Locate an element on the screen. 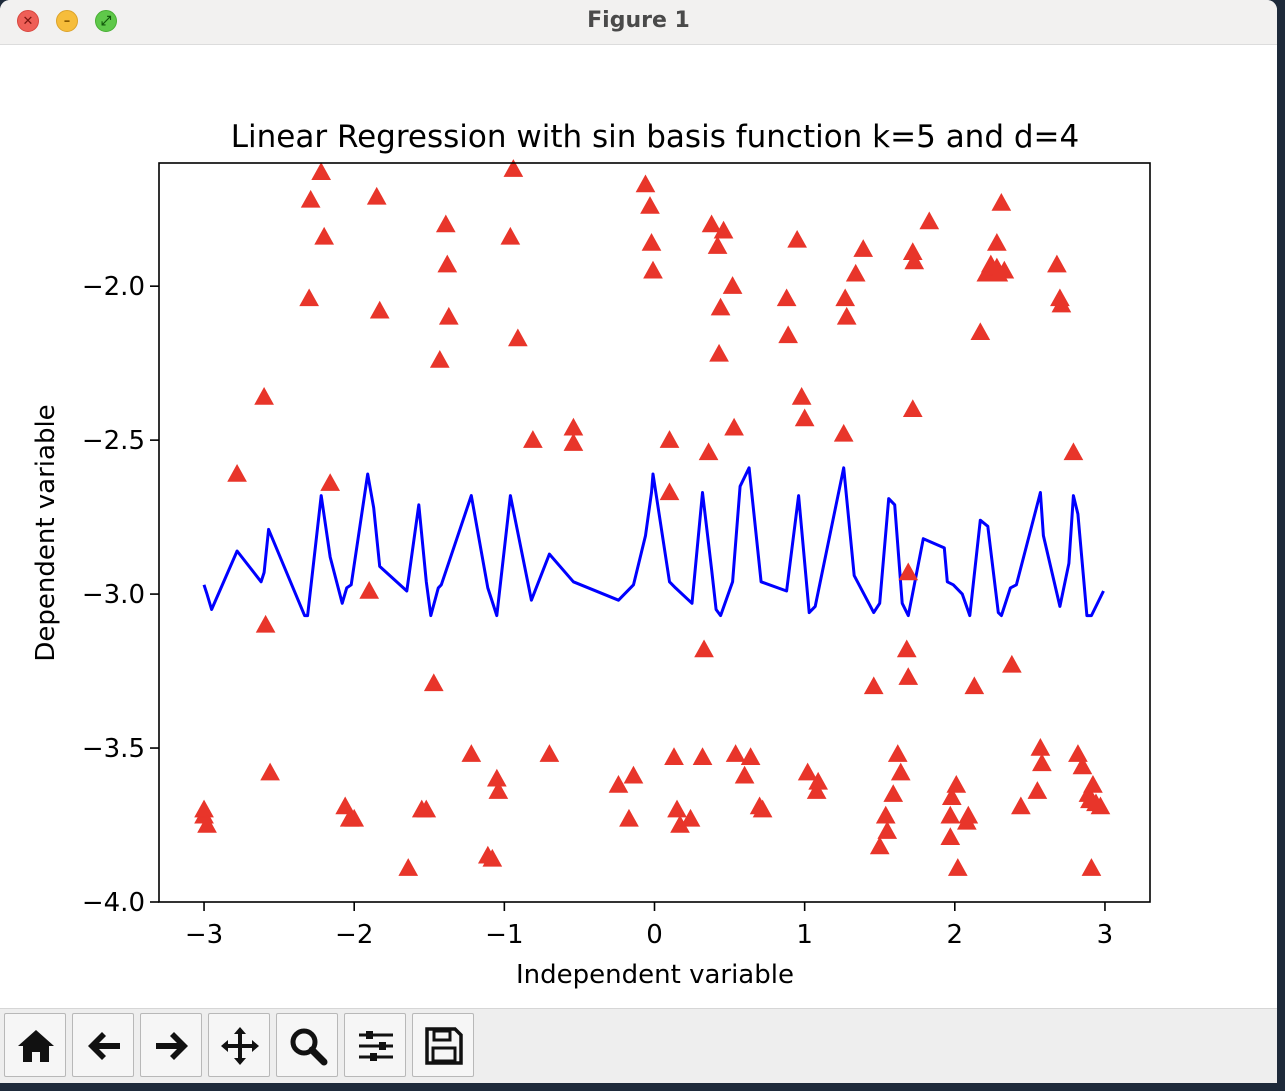 This screenshot has width=1285, height=1091. maximize-icon: ⤢ is located at coordinates (106, 21).